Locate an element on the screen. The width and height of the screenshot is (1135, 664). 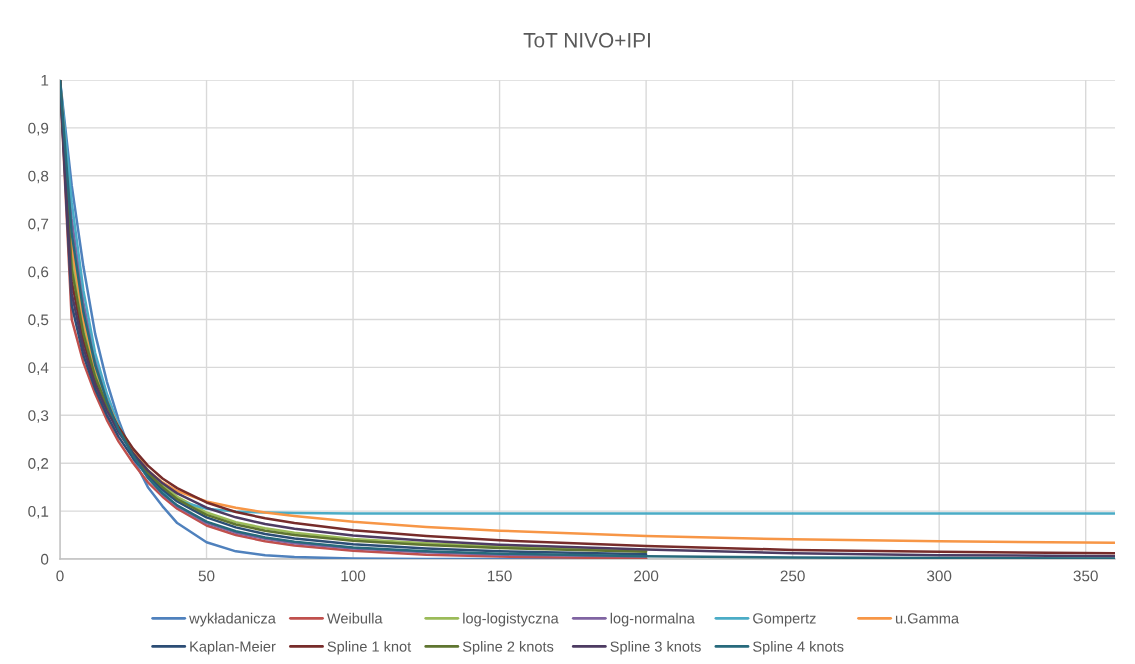
legend-label: Spline 3 knots is located at coordinates (655, 648).